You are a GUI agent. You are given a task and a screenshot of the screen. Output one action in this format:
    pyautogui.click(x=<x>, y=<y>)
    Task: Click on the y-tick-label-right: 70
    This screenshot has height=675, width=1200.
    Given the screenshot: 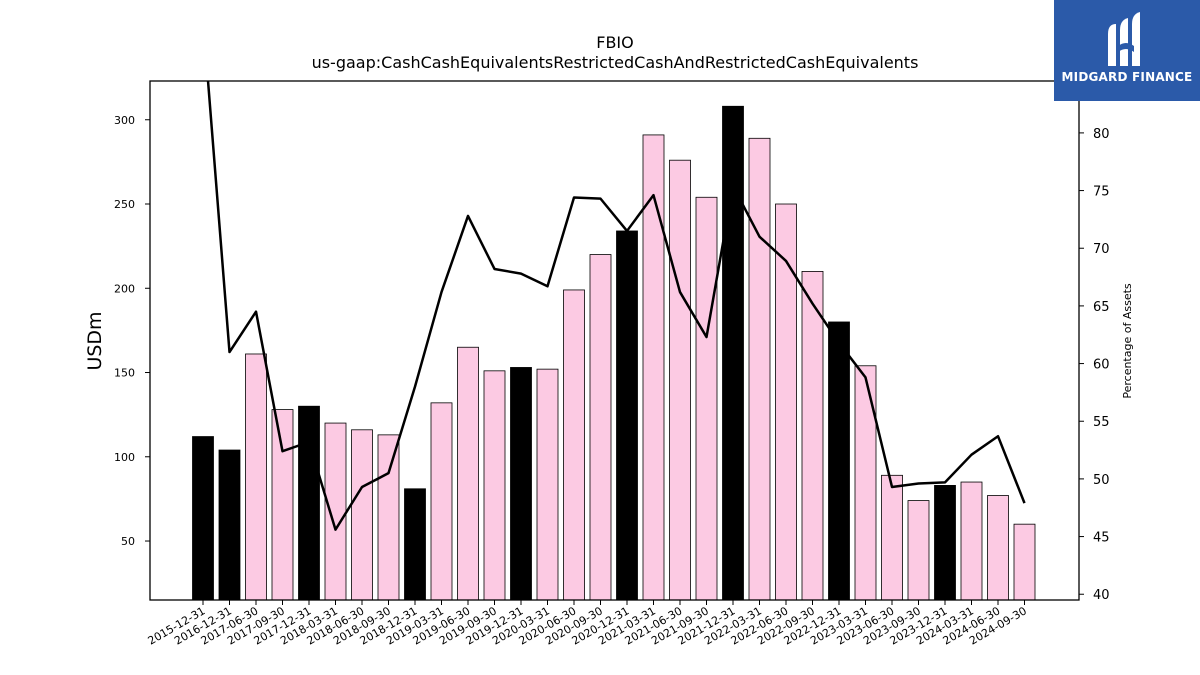 What is the action you would take?
    pyautogui.click(x=1101, y=249)
    